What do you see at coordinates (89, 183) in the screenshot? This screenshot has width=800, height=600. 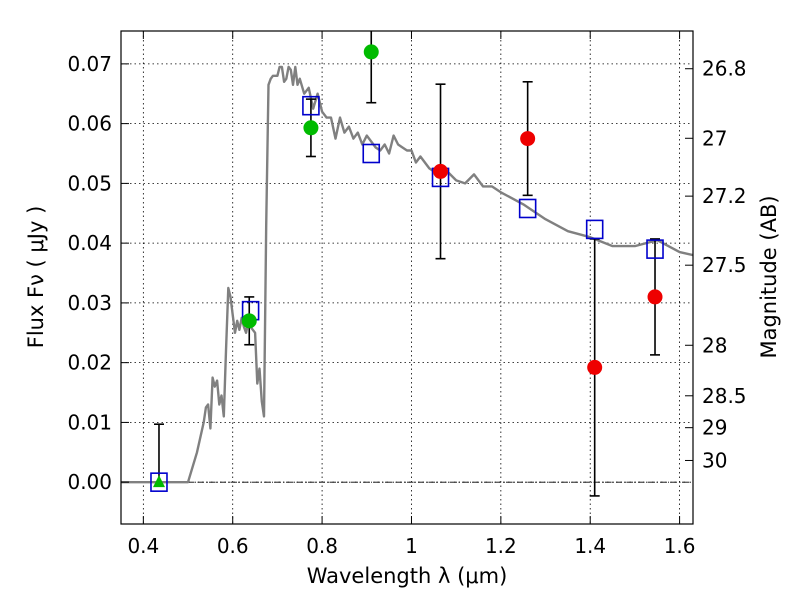 I see `y-tick-label: 0.05` at bounding box center [89, 183].